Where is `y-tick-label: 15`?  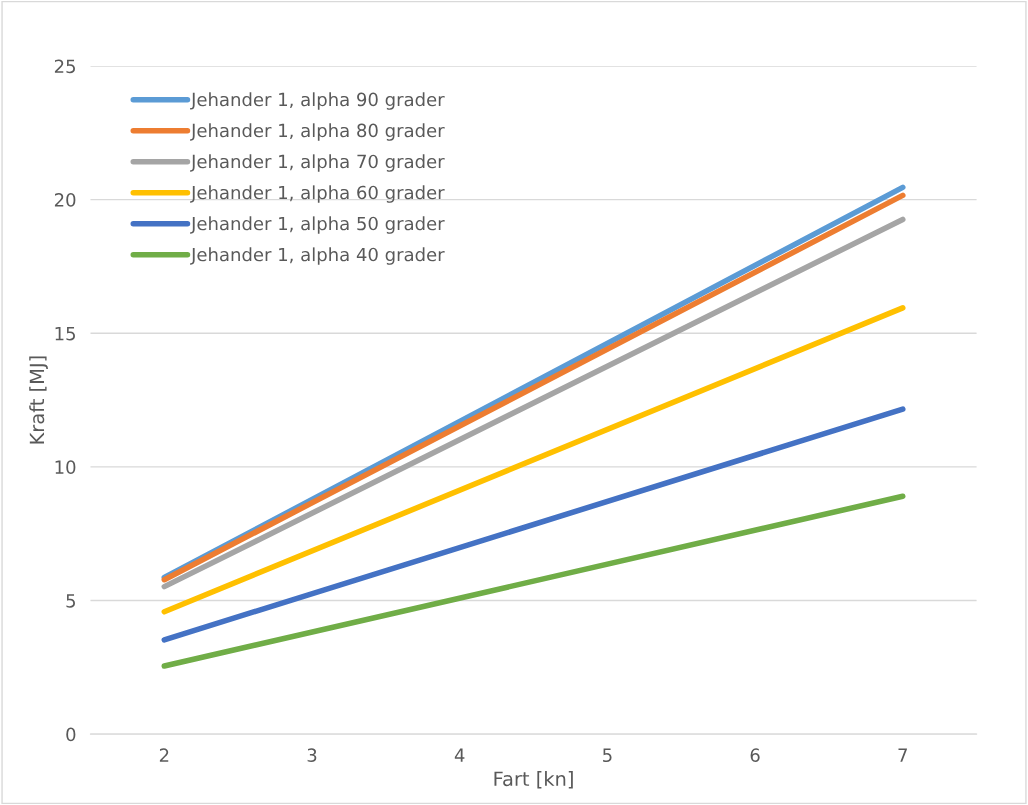
y-tick-label: 15 is located at coordinates (65, 333).